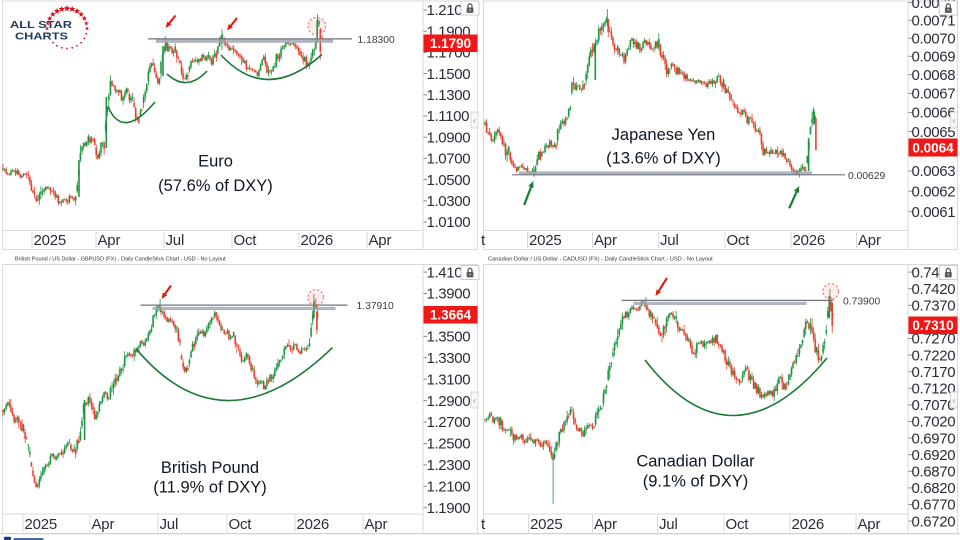 This screenshot has width=960, height=540. I want to click on svg-text: 0.0062, so click(934, 191).